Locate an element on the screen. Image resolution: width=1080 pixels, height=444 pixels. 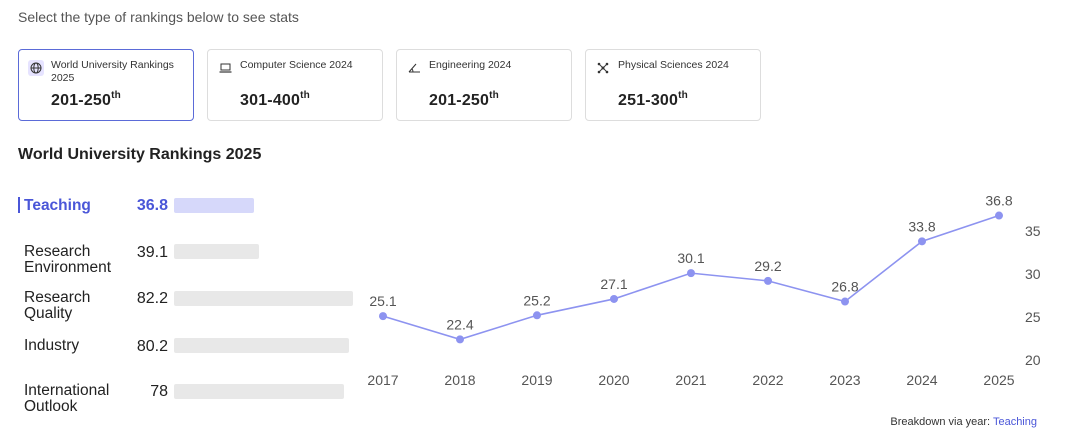
card-label: Engineering 2024 is located at coordinates (470, 65).